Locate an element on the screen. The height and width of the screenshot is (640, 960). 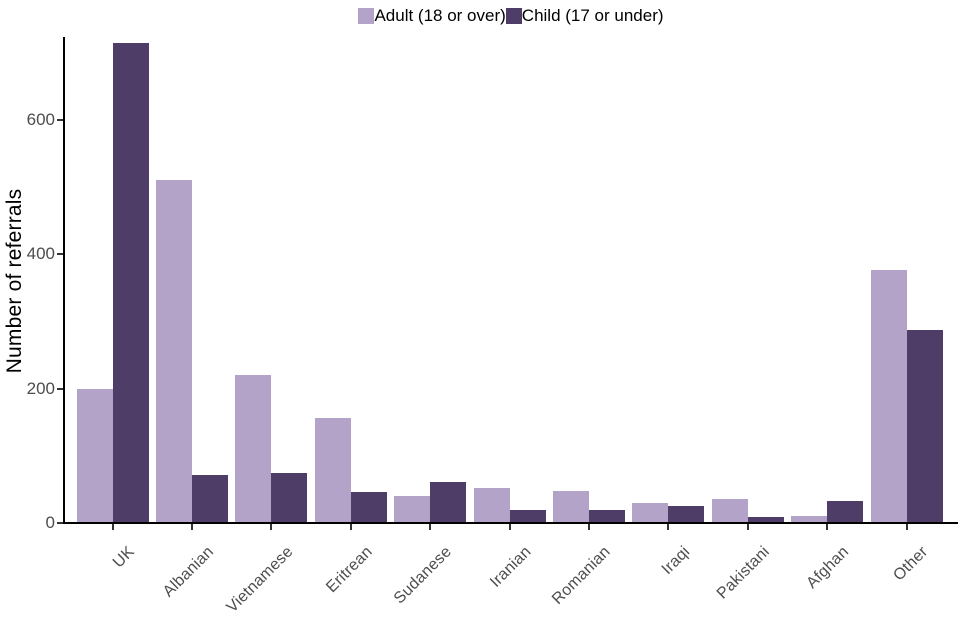
bar-adult-albanian is located at coordinates (173, 351).